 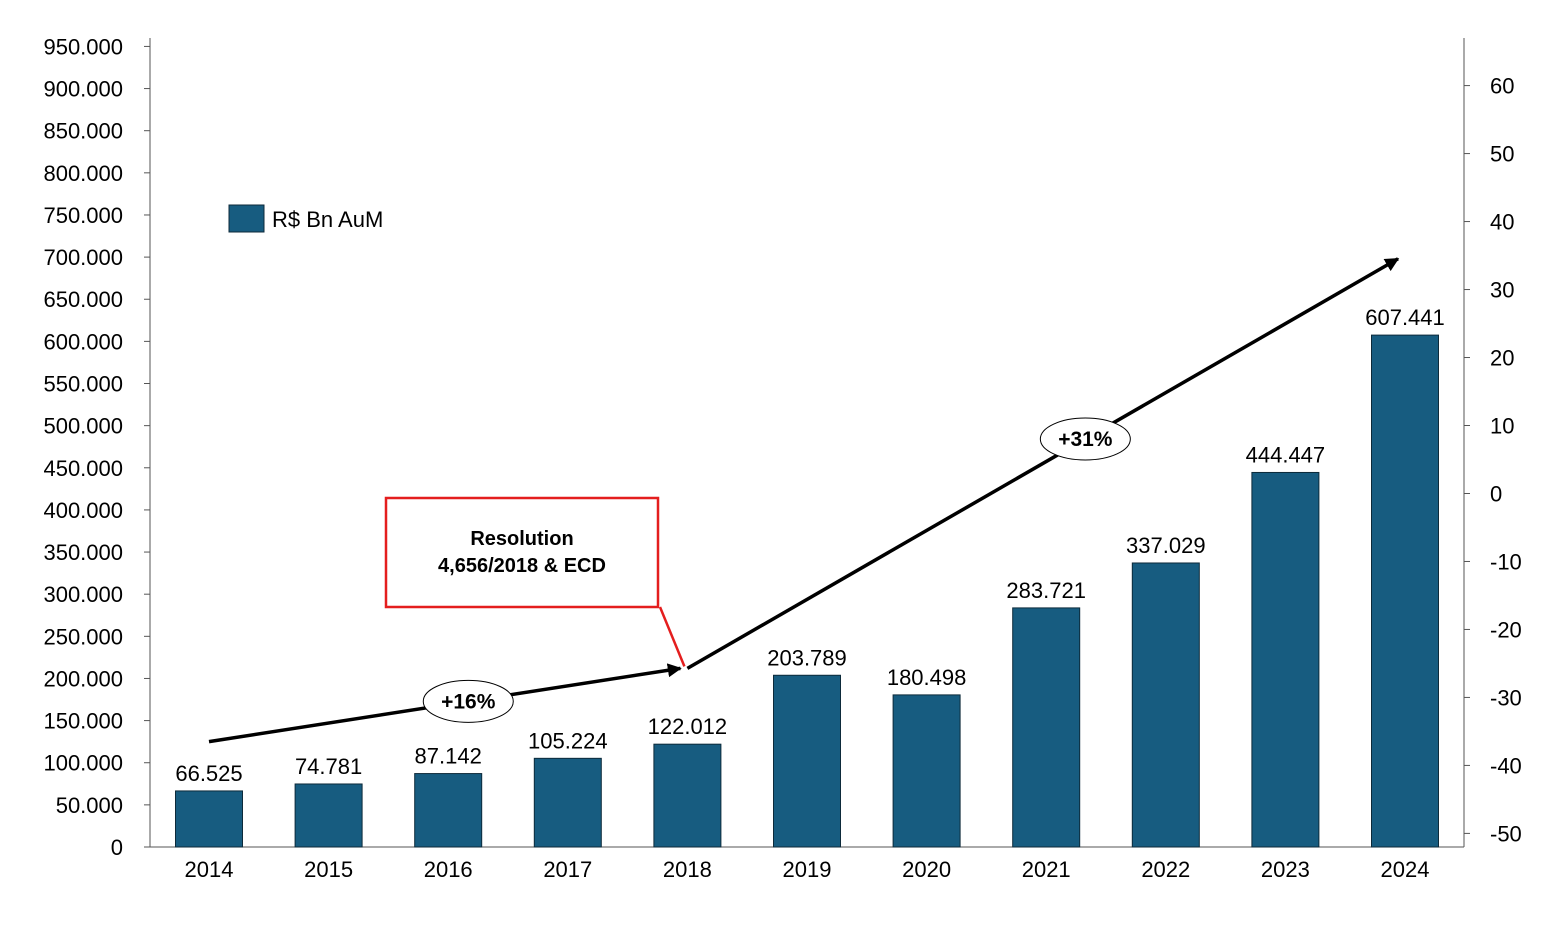 What do you see at coordinates (1506, 629) in the screenshot?
I see `y-tick-label-right: -20` at bounding box center [1506, 629].